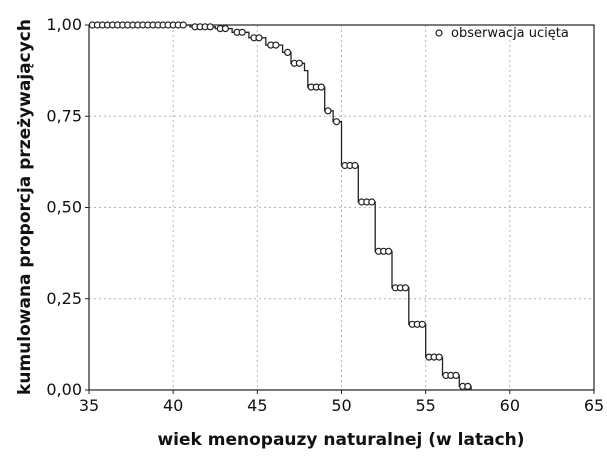  What do you see at coordinates (510, 33) in the screenshot?
I see `legend-label: obserwacja ucięta` at bounding box center [510, 33].